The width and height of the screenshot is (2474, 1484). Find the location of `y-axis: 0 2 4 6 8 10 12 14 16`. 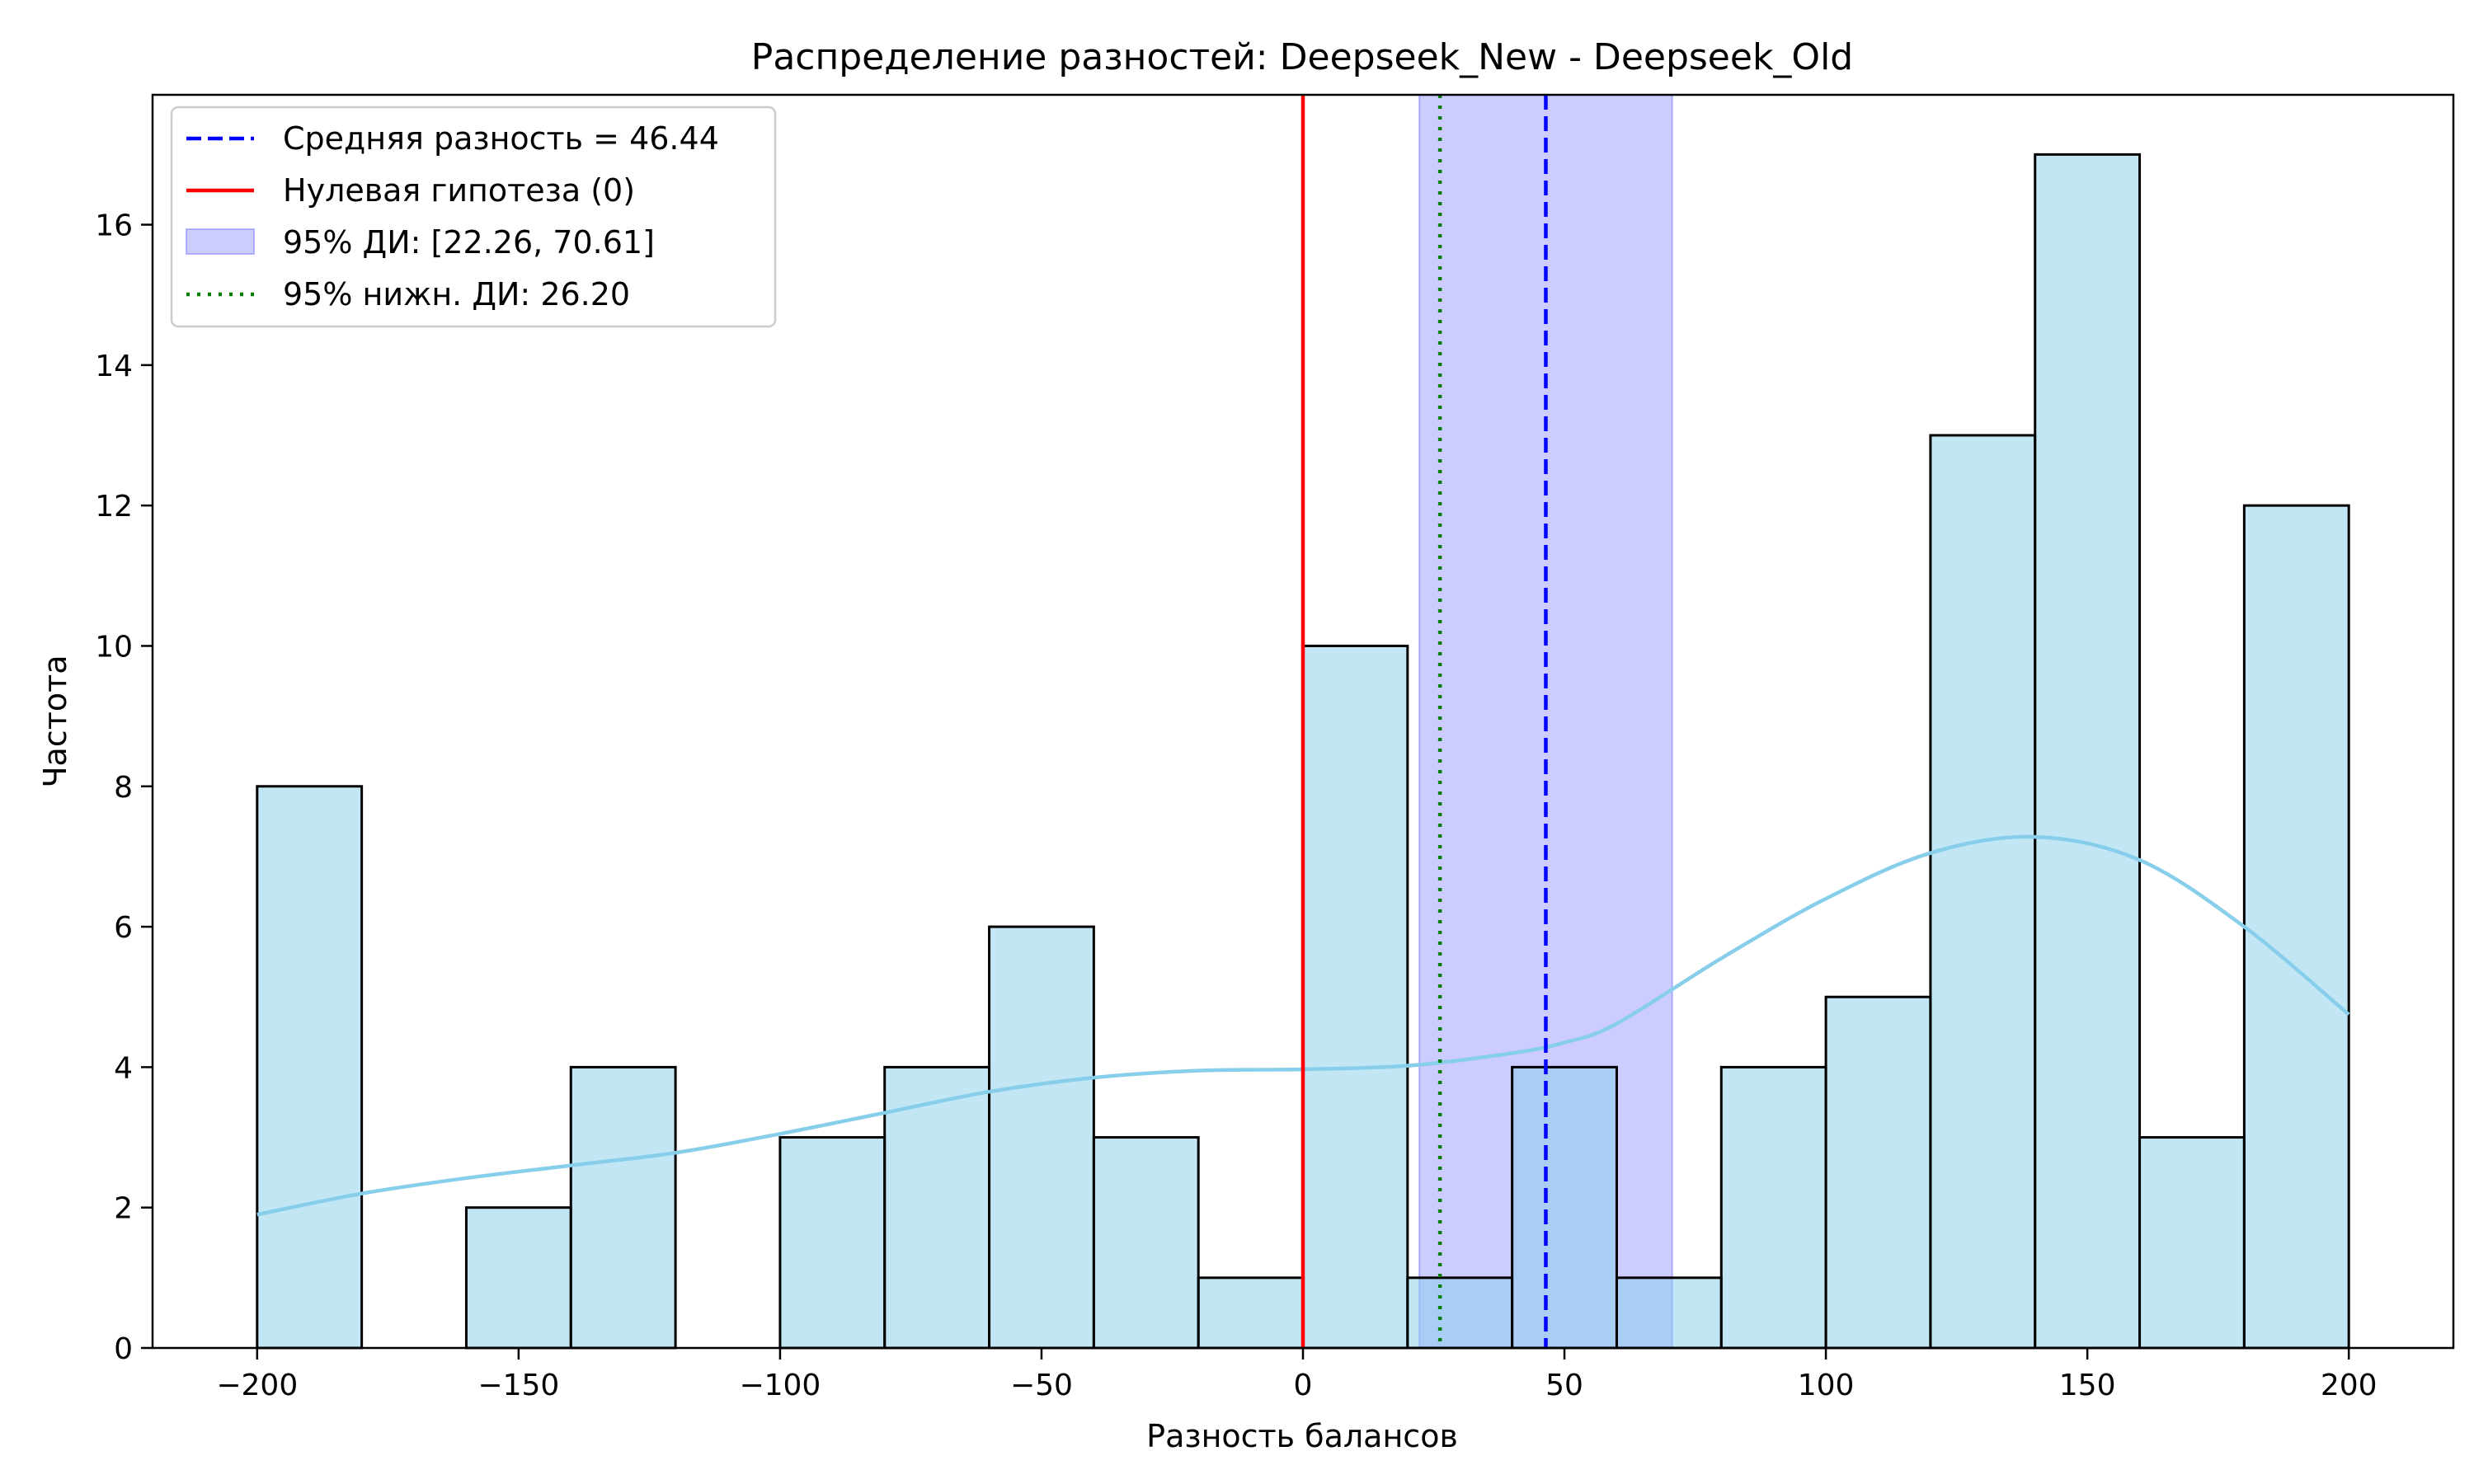

y-axis: 0 2 4 6 8 10 12 14 16 is located at coordinates (124, 787).